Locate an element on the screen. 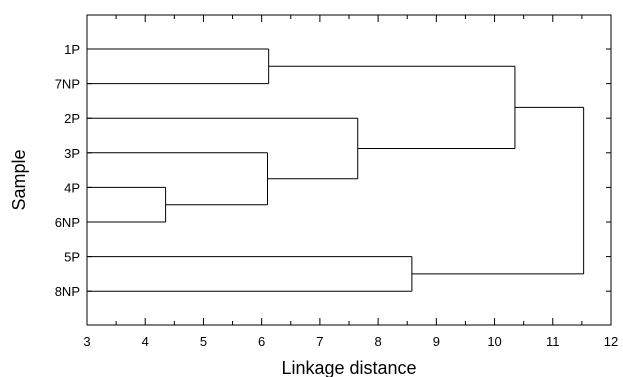 This screenshot has height=377, width=623. leaf-label: 4P is located at coordinates (72, 187).